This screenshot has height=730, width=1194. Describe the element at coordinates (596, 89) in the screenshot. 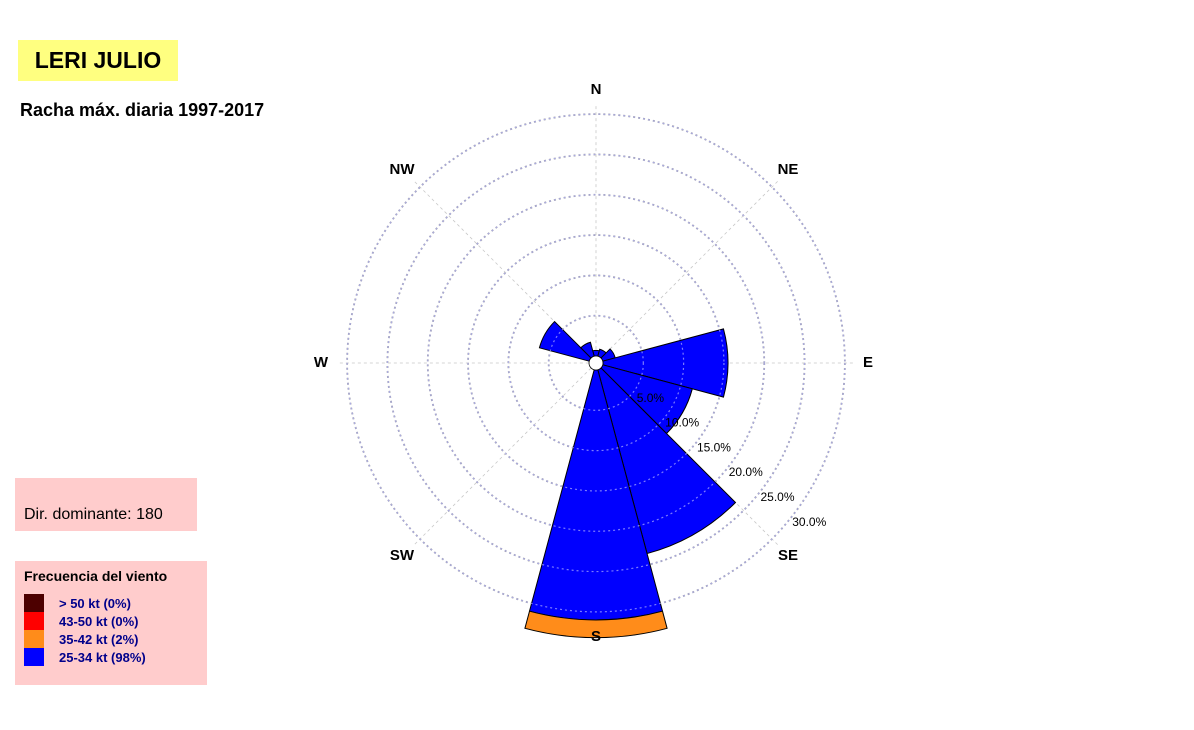

I see `direction-label: N` at that location.